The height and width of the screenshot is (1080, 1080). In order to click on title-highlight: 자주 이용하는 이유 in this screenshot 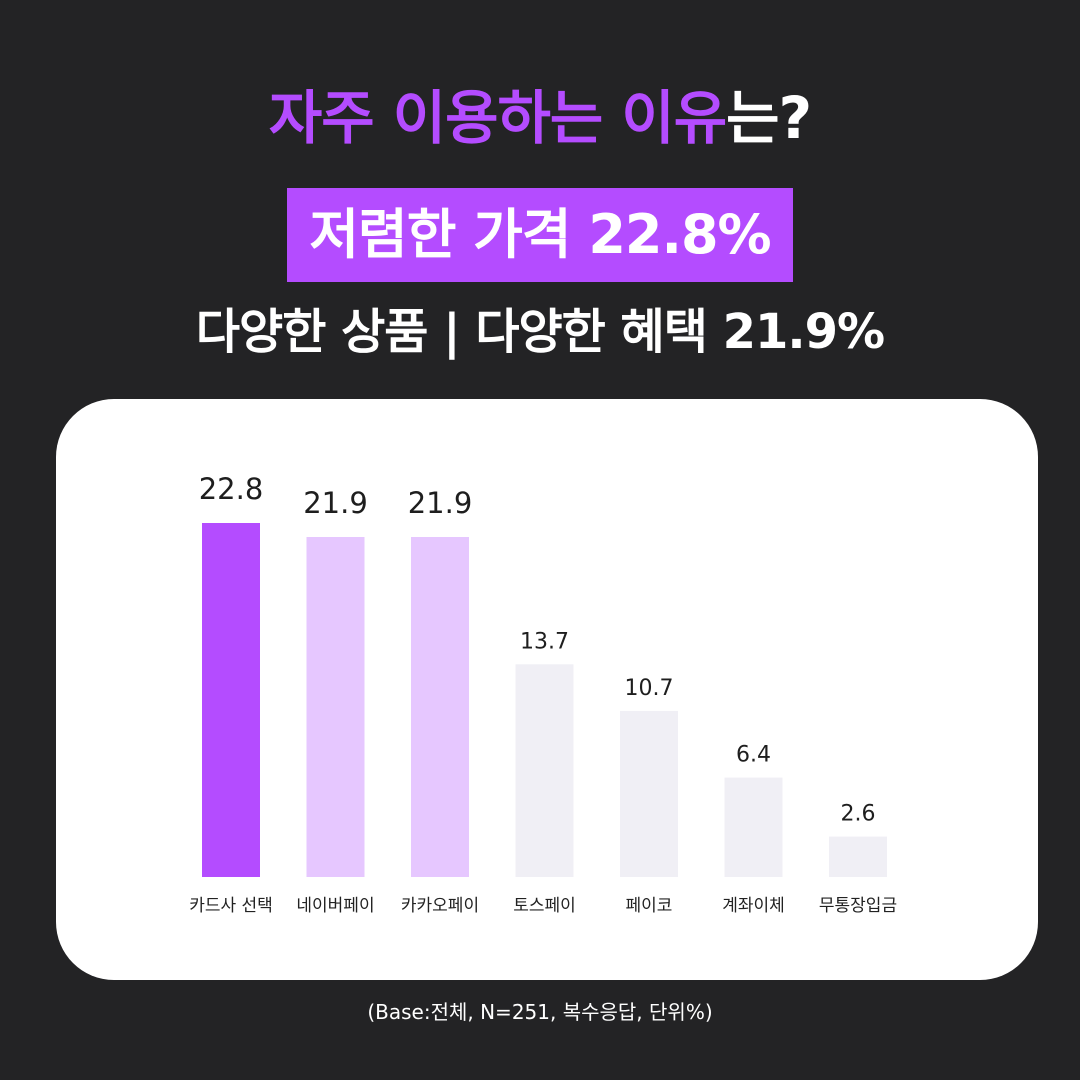, I will do `click(497, 118)`.